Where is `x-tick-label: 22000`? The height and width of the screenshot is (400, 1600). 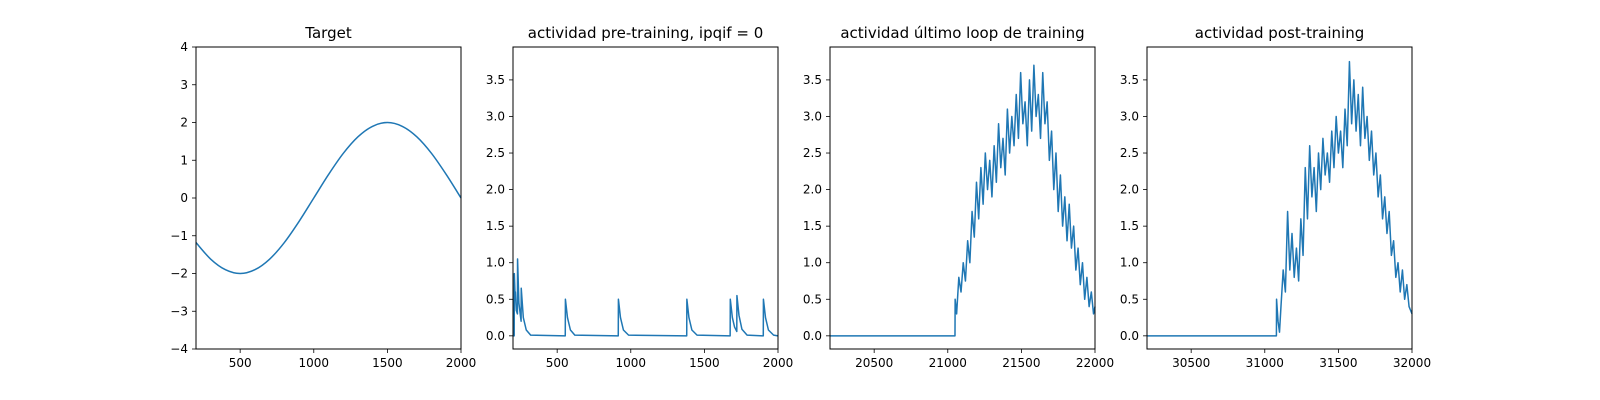
x-tick-label: 22000 is located at coordinates (1095, 363).